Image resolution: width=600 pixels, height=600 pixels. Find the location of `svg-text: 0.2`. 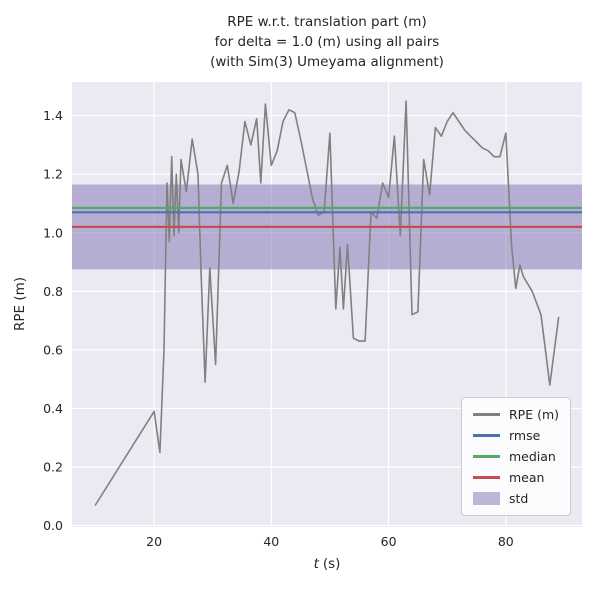

svg-text: 0.2 is located at coordinates (53, 467).